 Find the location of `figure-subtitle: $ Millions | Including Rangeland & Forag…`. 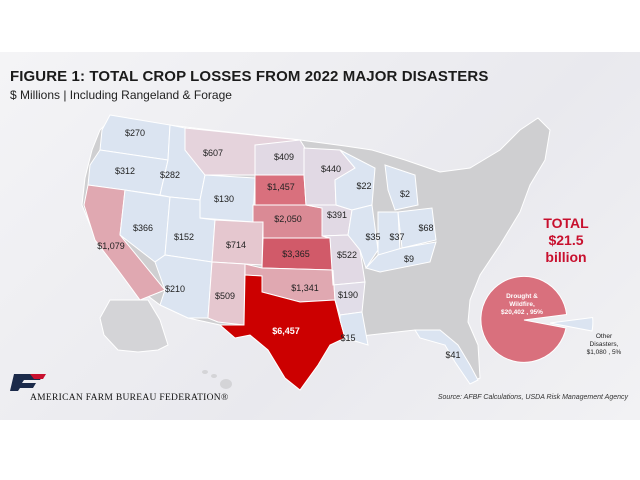

figure-subtitle: $ Millions | Including Rangeland & Forag… is located at coordinates (121, 95).